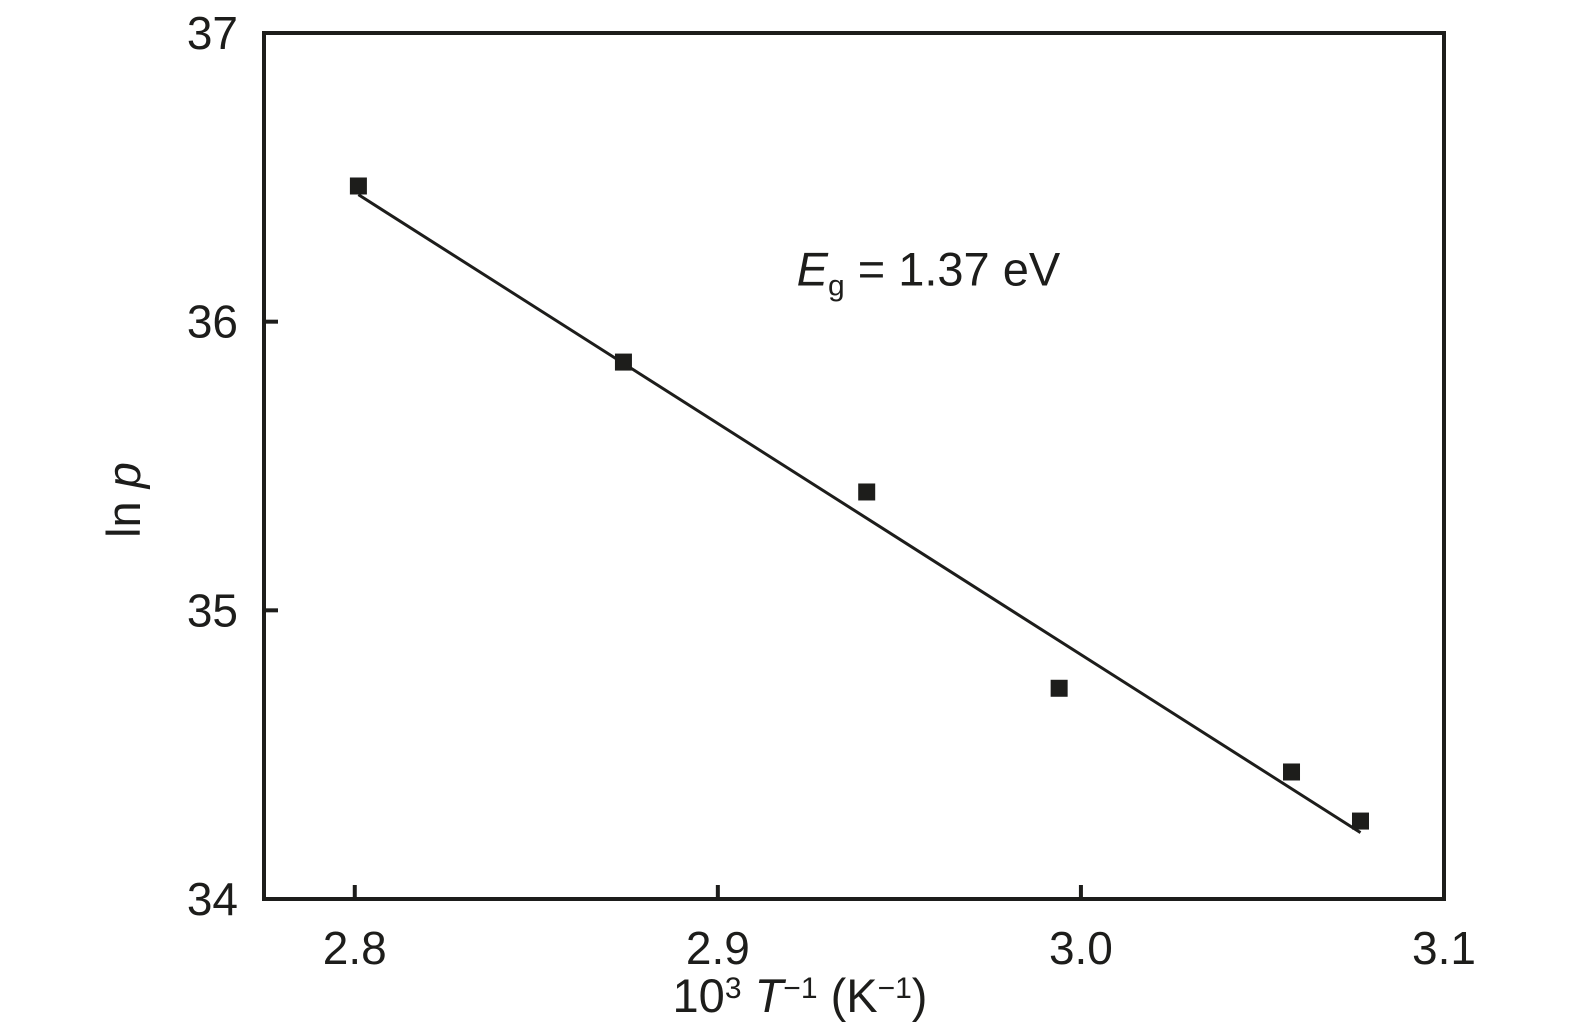 This screenshot has height=1030, width=1575. What do you see at coordinates (929, 273) in the screenshot?
I see `annotation-band-gap: Eg = 1.37 eV` at bounding box center [929, 273].